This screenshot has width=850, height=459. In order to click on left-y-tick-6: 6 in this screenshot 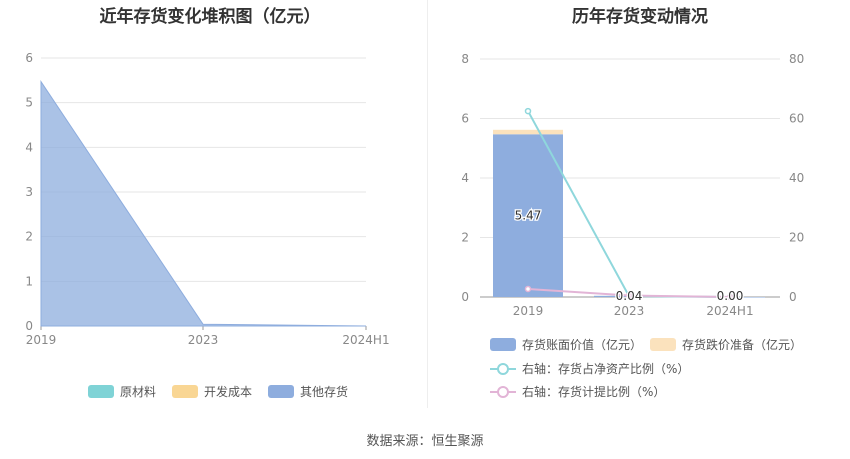, I will do `click(29, 58)`.